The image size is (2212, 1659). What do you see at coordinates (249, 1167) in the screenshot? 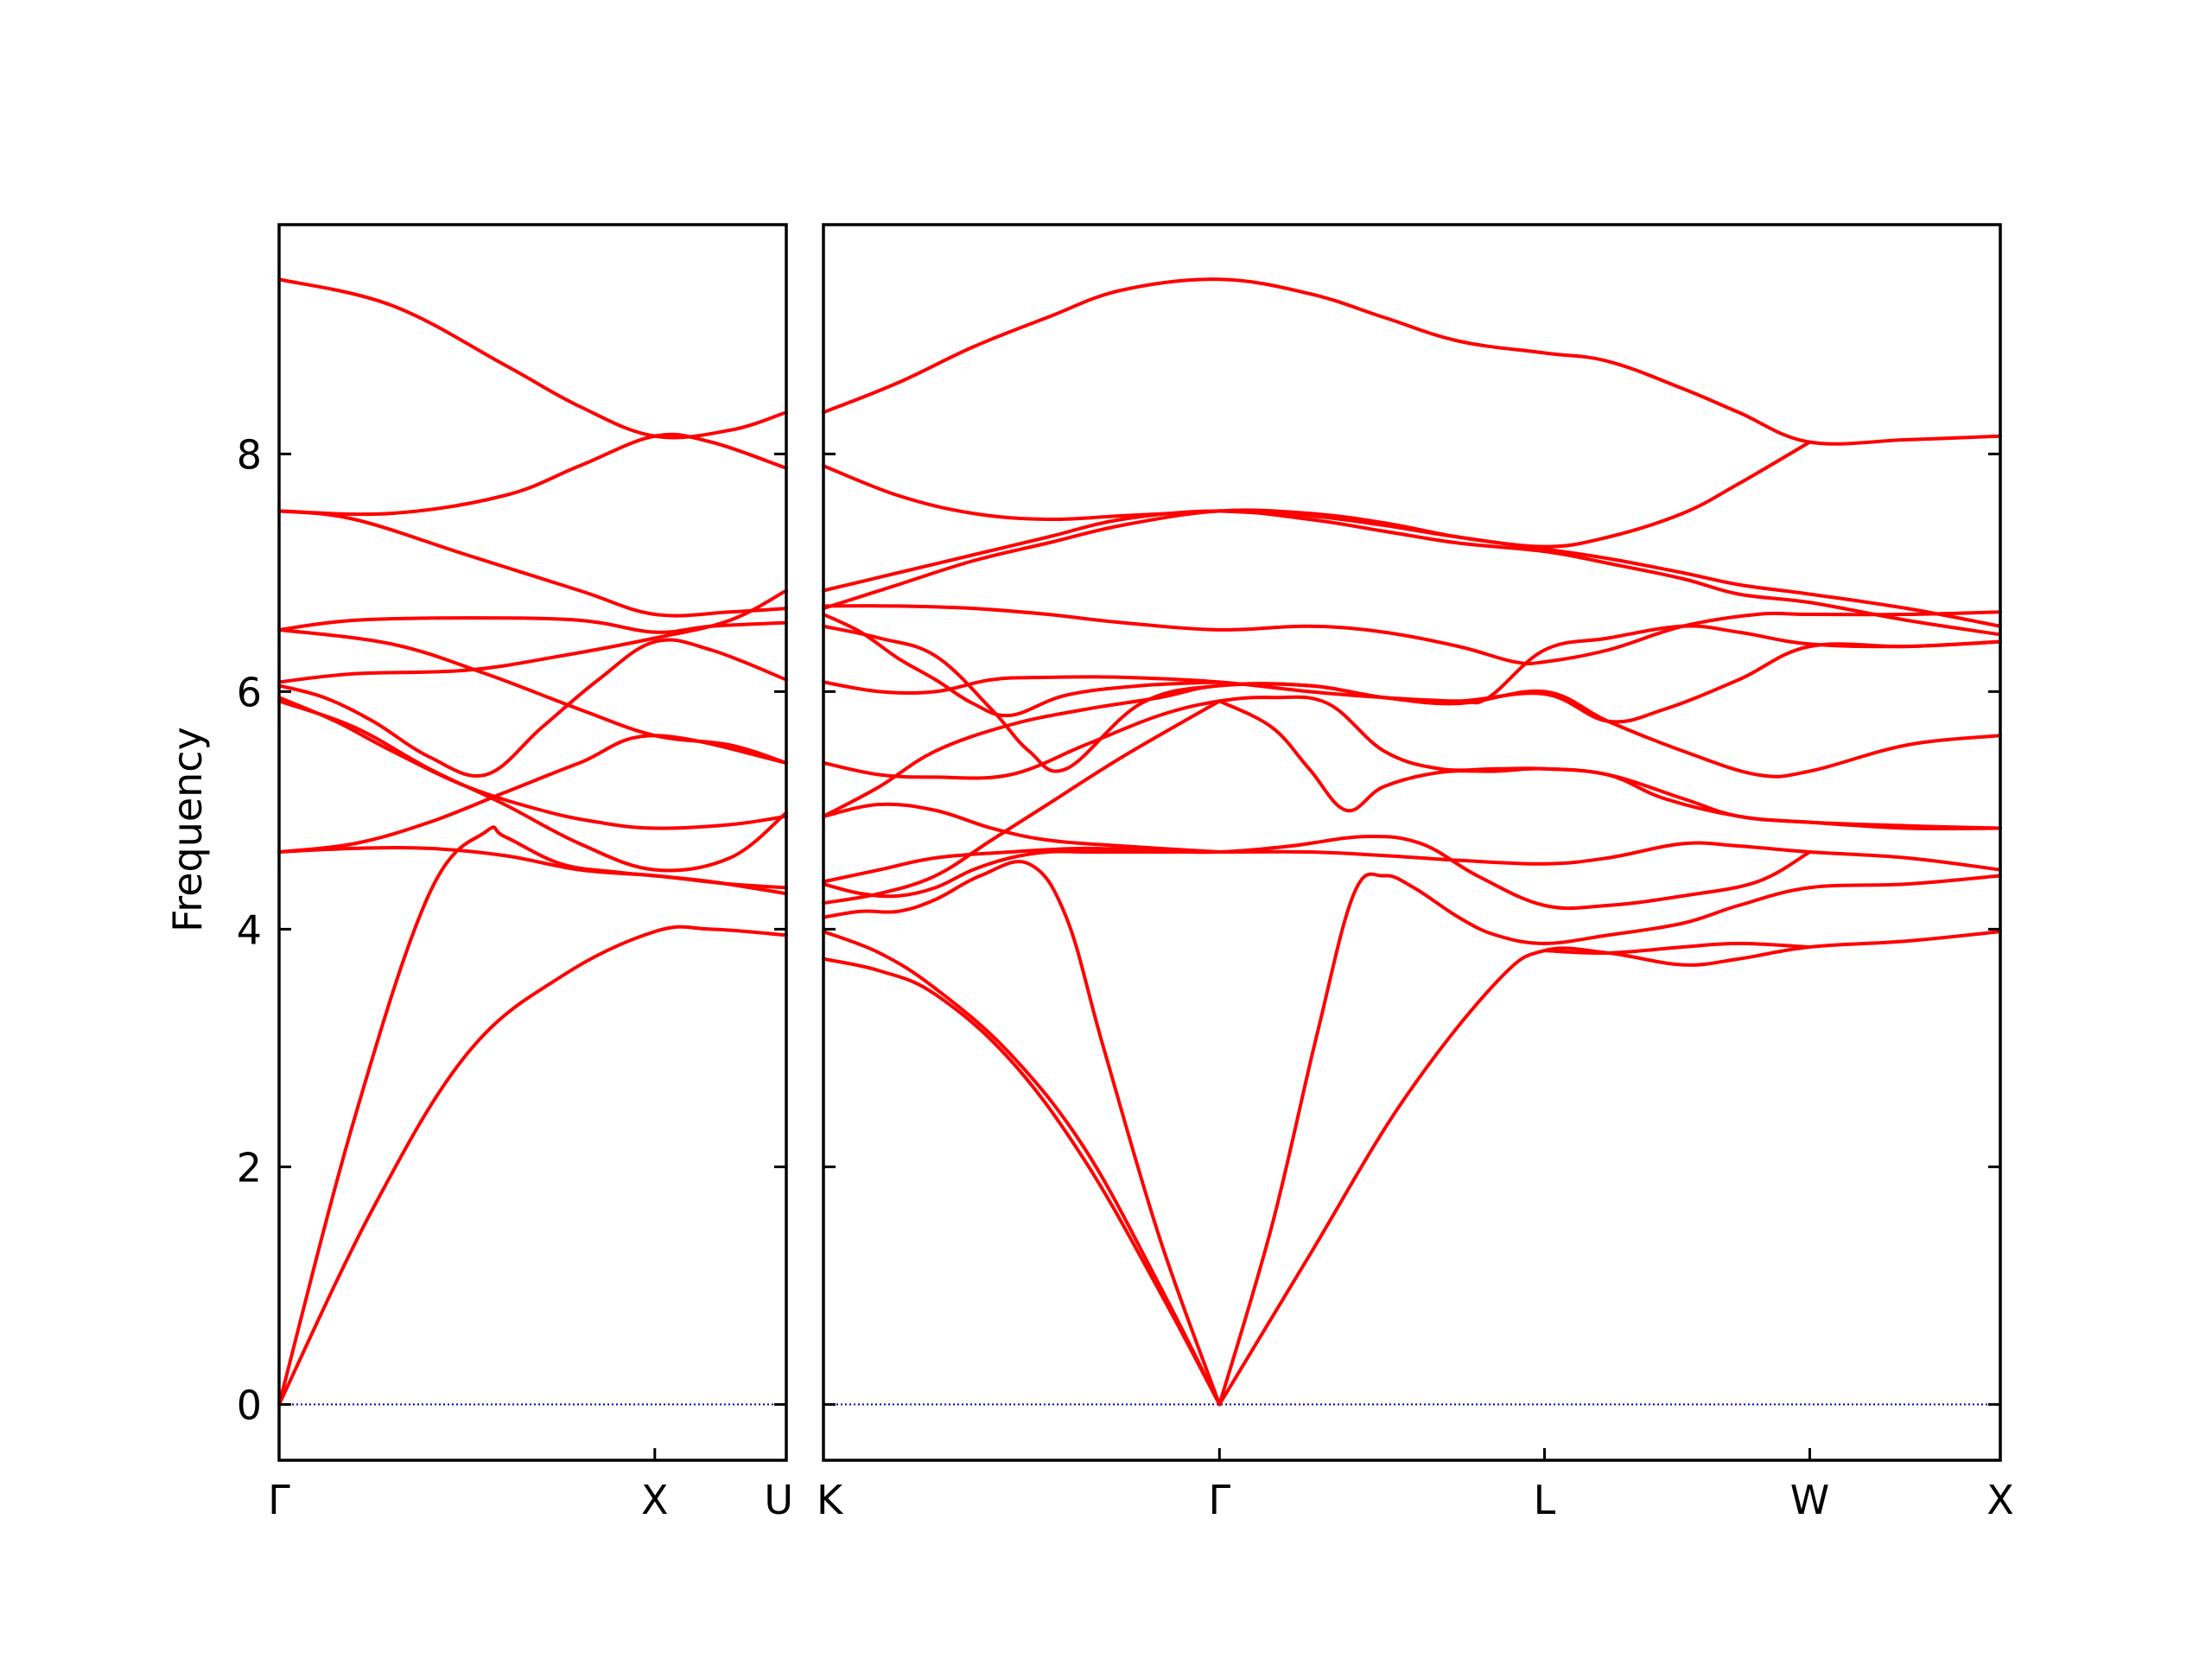
I see `y-tick-label: 2` at bounding box center [249, 1167].